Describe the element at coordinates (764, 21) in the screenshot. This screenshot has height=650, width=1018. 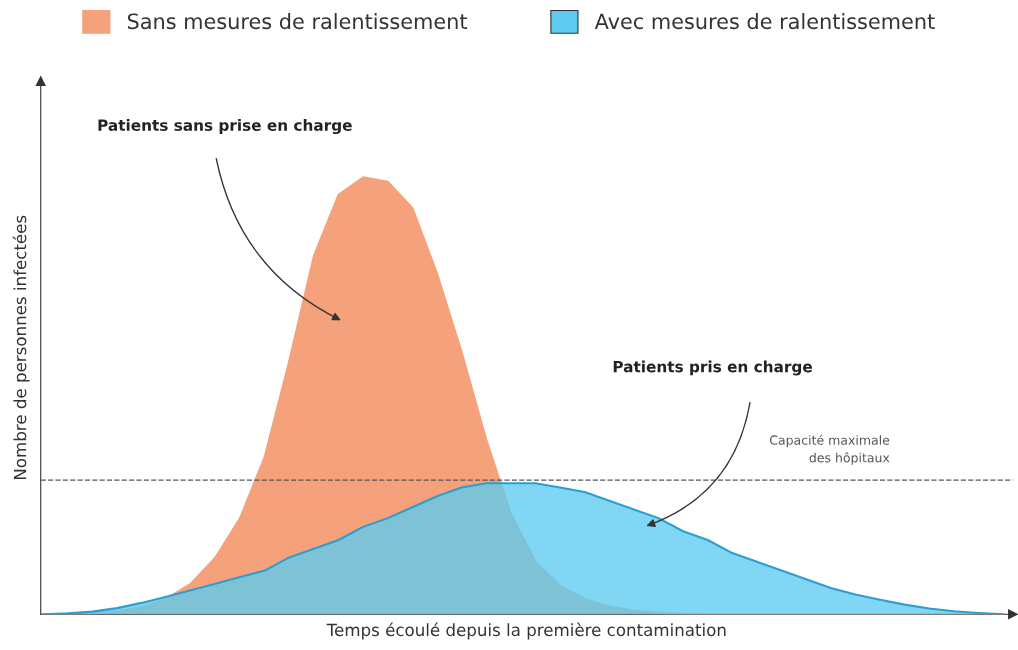
I see `legend-label: Avec mesures de ralentissement` at that location.